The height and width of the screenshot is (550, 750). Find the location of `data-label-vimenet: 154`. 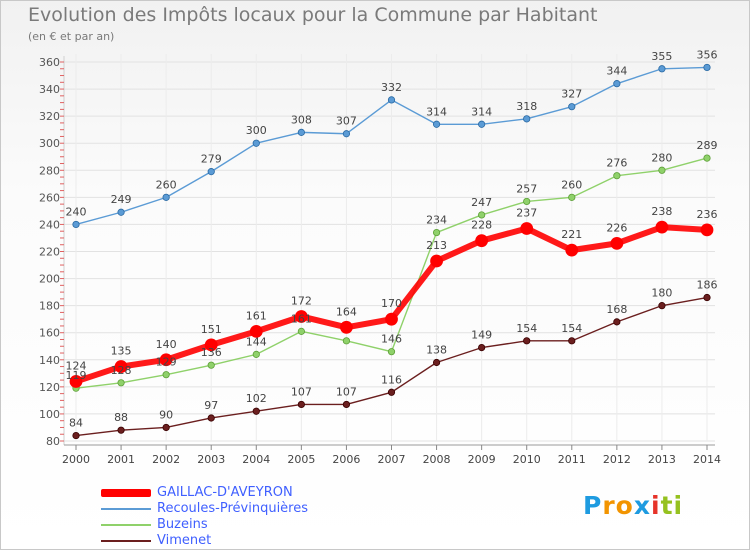

data-label-vimenet: 154 is located at coordinates (526, 328).